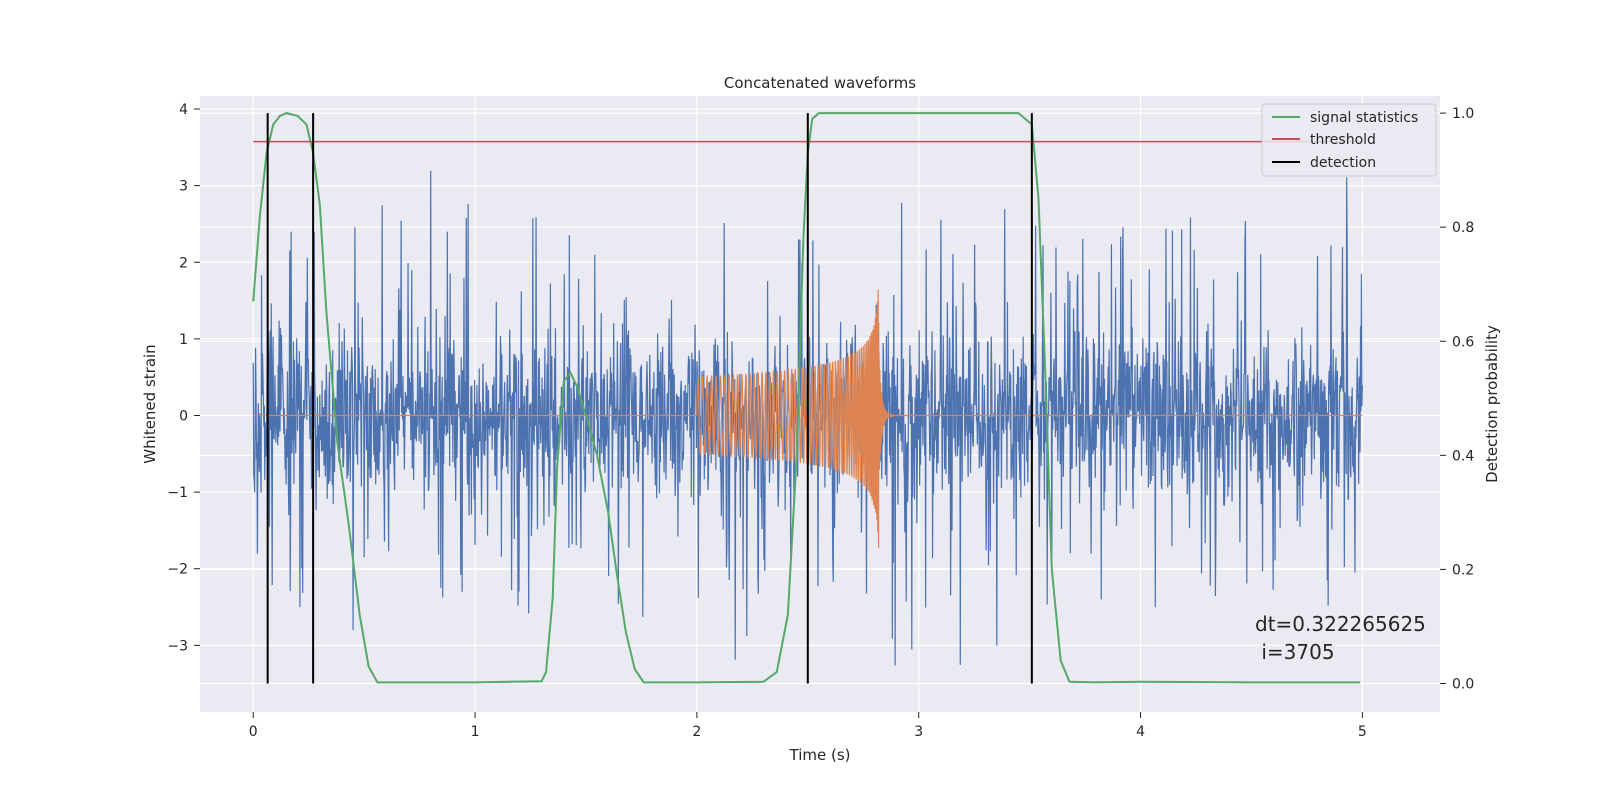  I want to click on y-left-tick-label: −2, so click(177, 570).